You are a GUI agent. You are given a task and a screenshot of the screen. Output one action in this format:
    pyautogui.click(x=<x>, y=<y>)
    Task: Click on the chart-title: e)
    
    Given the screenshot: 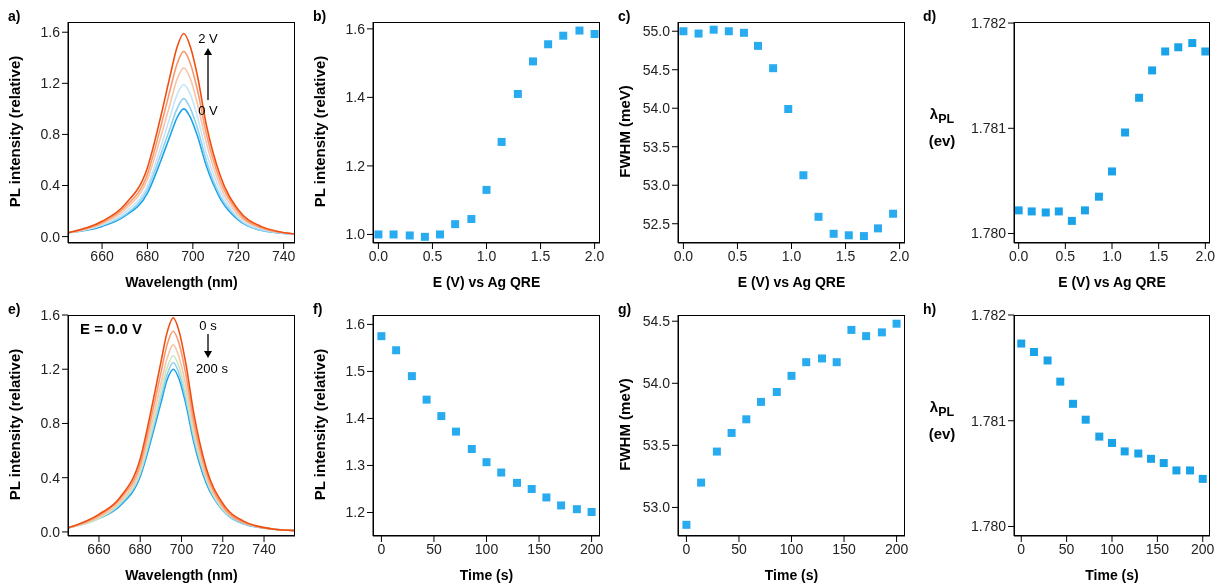 What is the action you would take?
    pyautogui.click(x=14, y=309)
    